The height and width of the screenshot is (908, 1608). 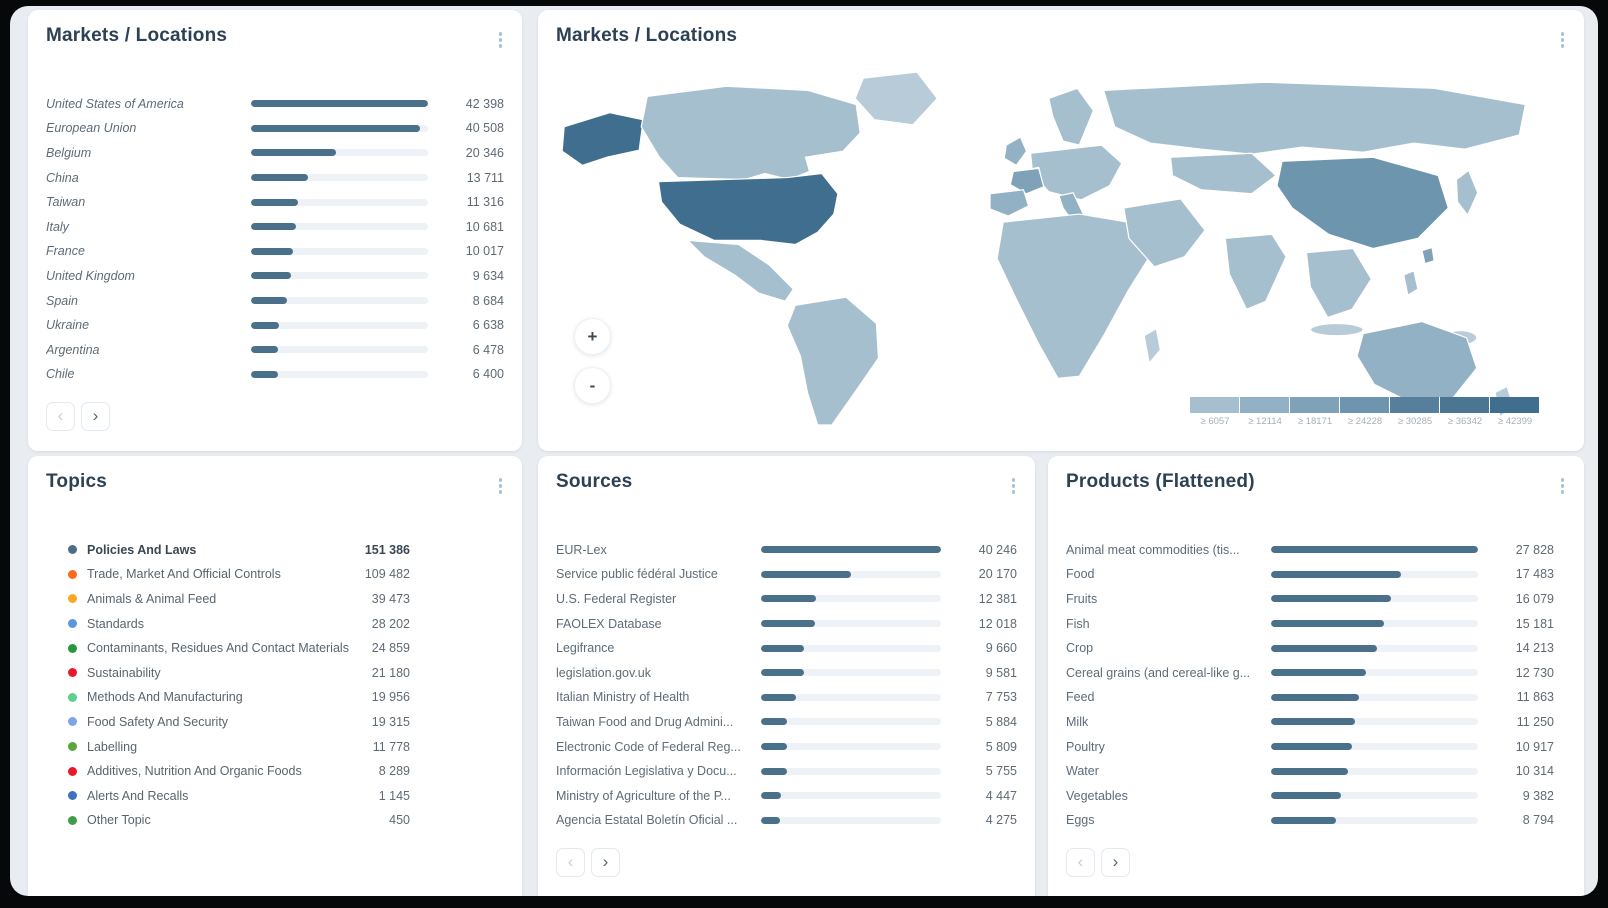 I want to click on map-region-mexico, so click(x=740, y=270).